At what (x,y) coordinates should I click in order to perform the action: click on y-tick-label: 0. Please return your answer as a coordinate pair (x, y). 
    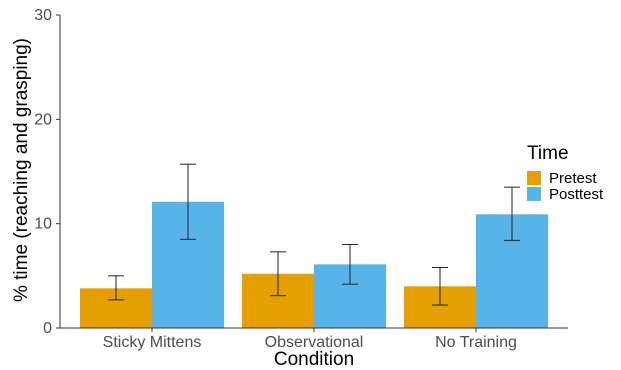
    Looking at the image, I should click on (47, 328).